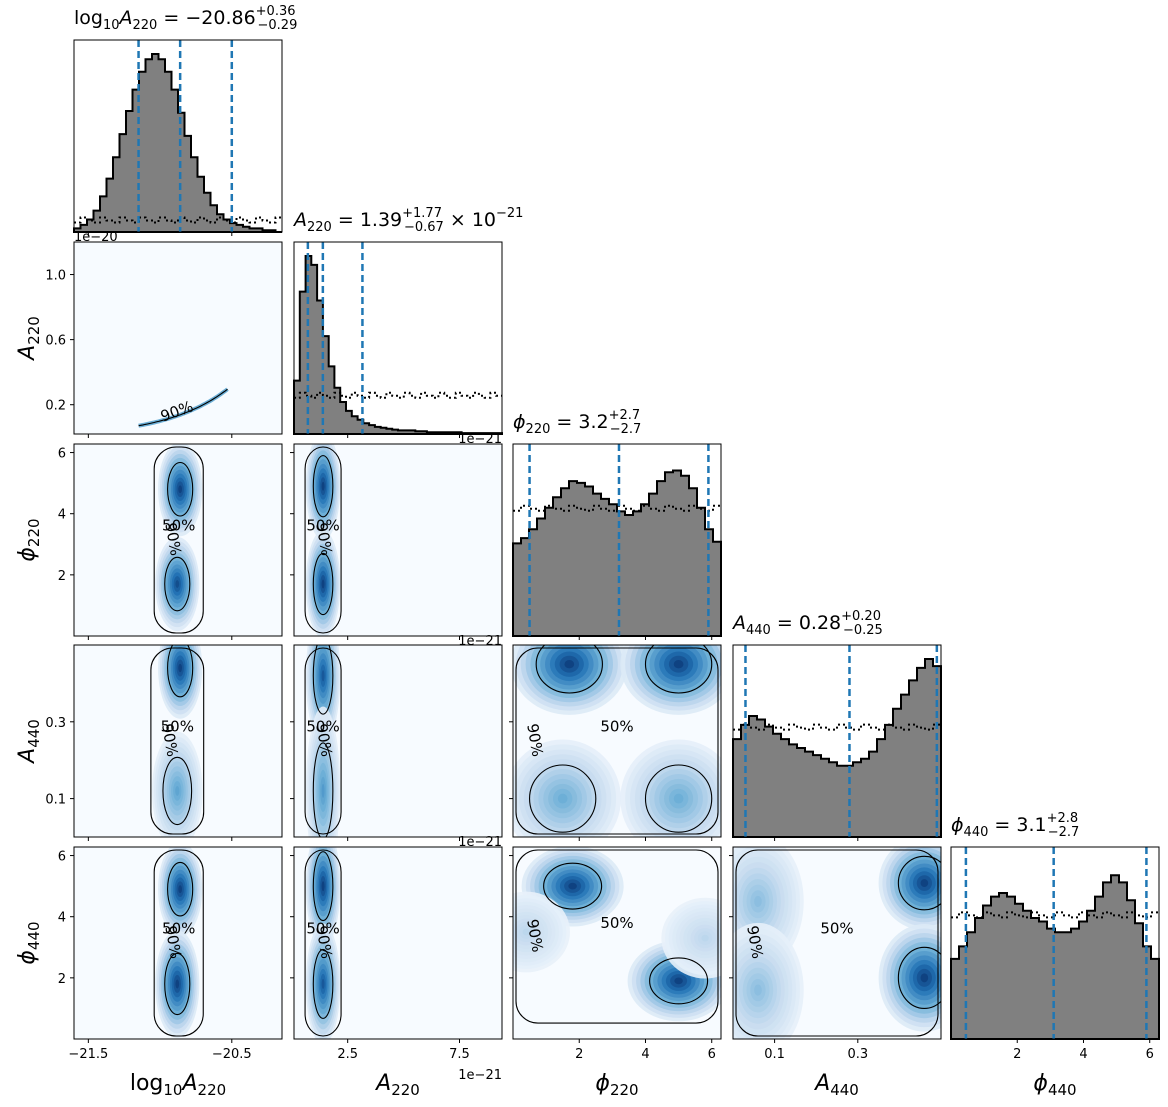 This screenshot has height=1107, width=1168. I want to click on x-tick-label: 4, so click(645, 1054).